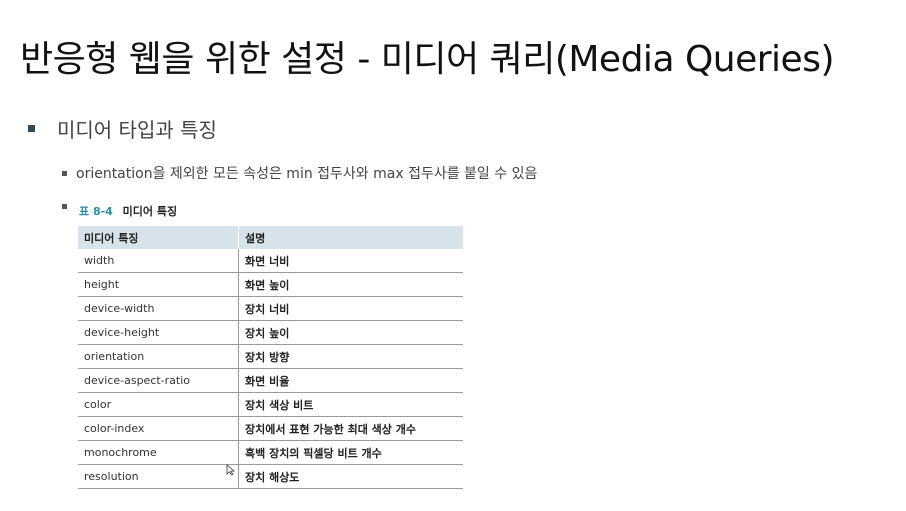 This screenshot has height=511, width=906. I want to click on table-row: monochrome 흑백 장치의 픽셀당 비트 개수, so click(270, 452).